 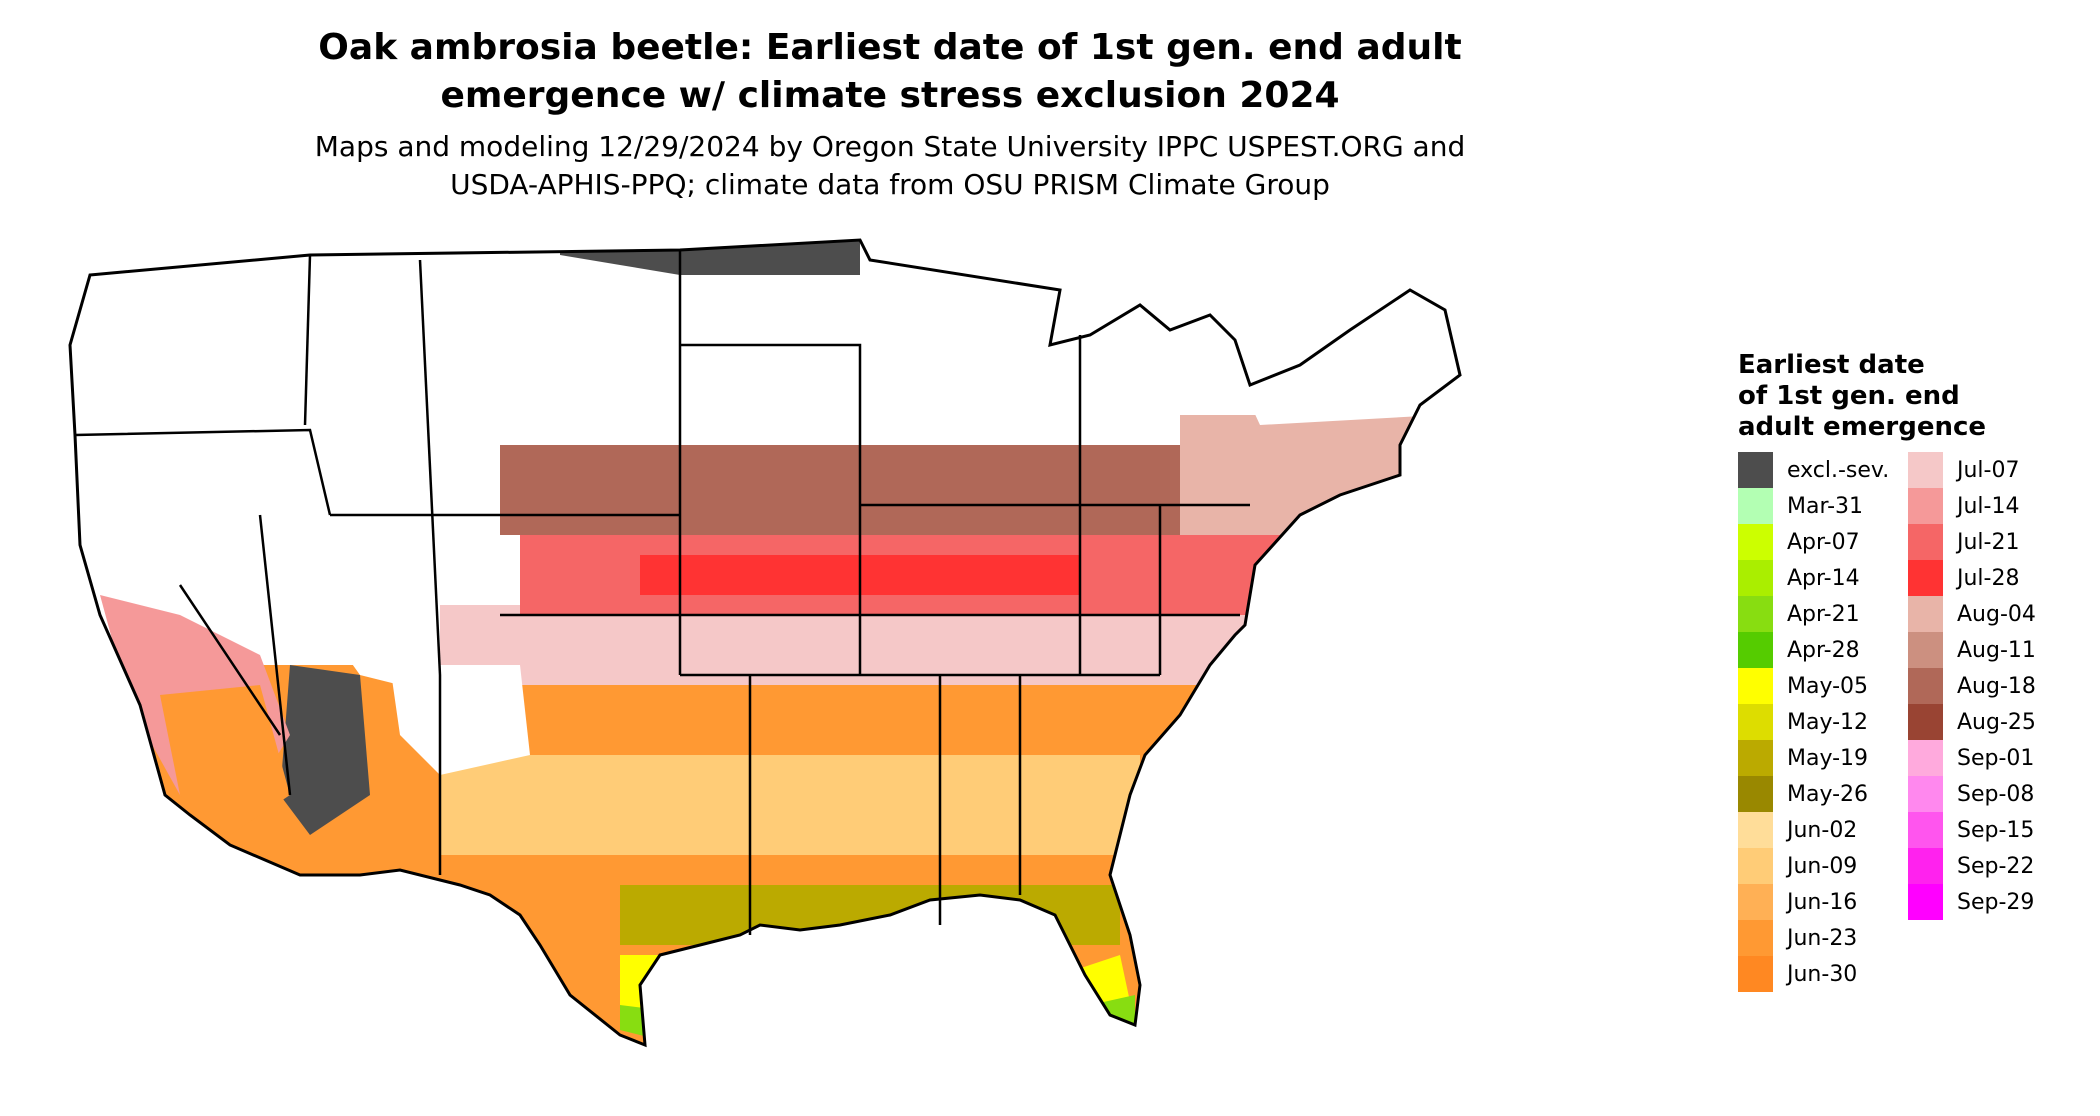 I want to click on legend-item: Sep-01, so click(x=1972, y=758).